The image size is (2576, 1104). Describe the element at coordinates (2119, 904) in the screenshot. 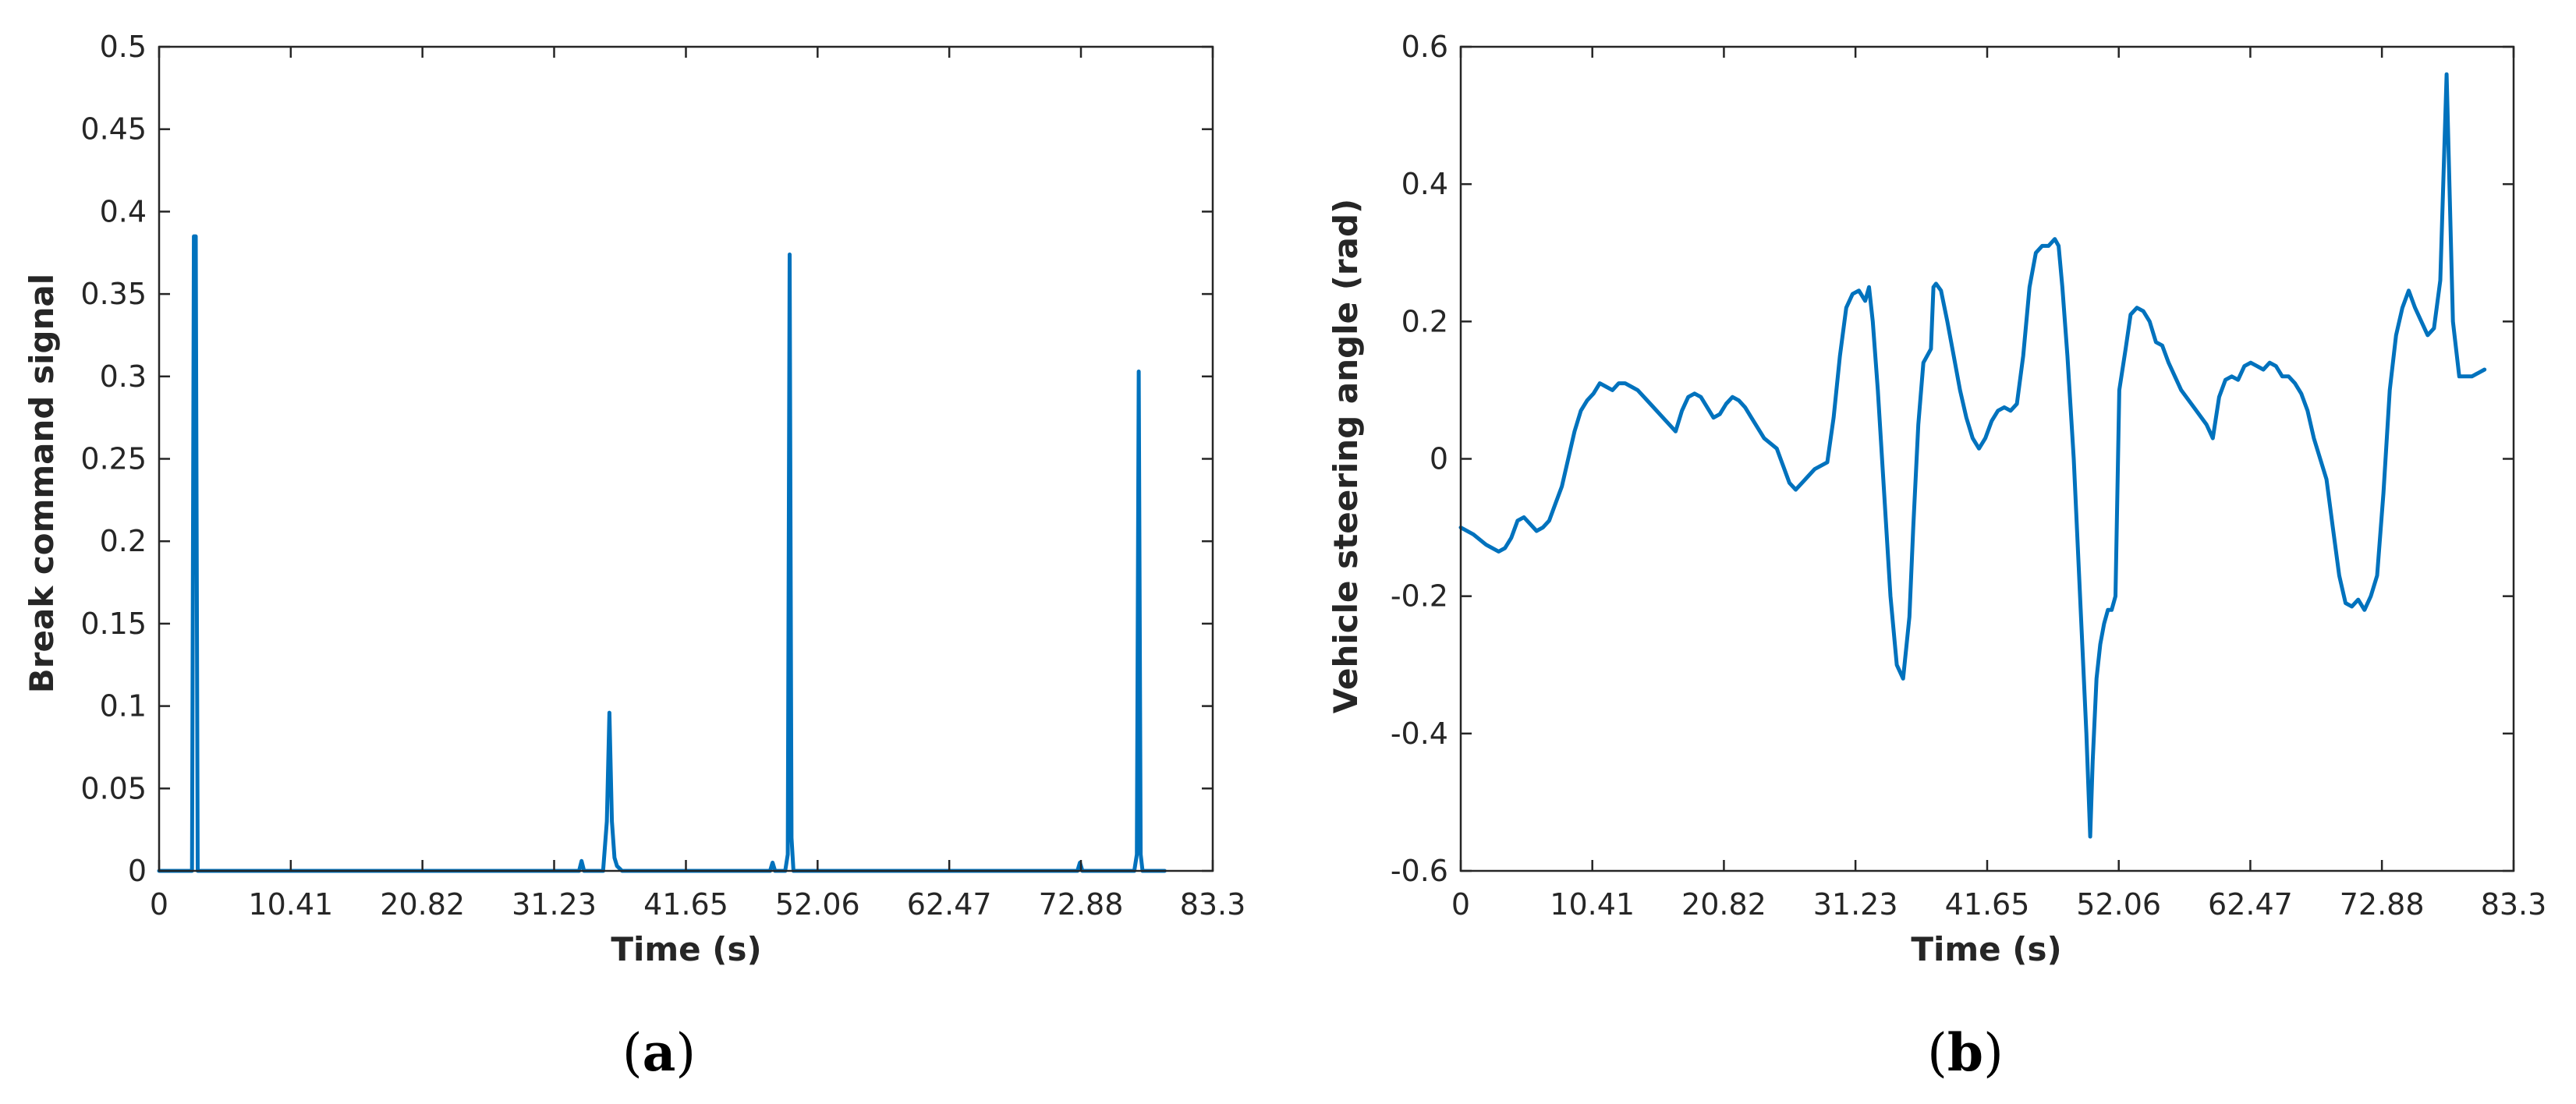

I see `x-tick-label-b-5: 52.06` at that location.